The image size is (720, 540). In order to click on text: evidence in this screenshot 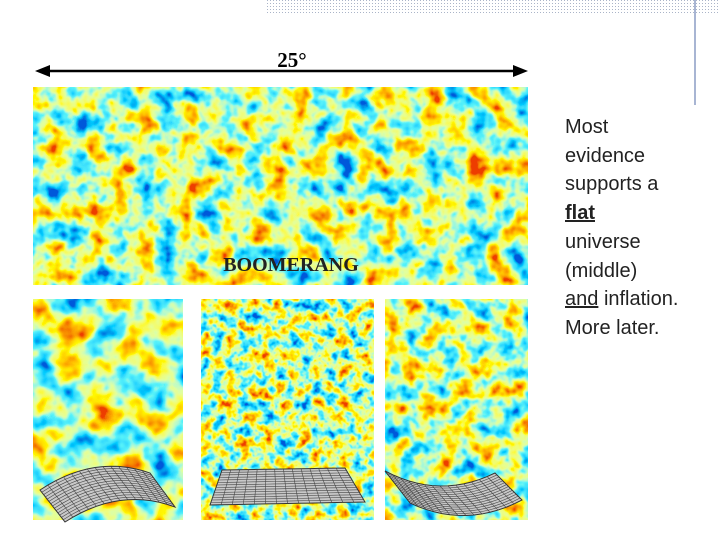, I will do `click(605, 155)`.